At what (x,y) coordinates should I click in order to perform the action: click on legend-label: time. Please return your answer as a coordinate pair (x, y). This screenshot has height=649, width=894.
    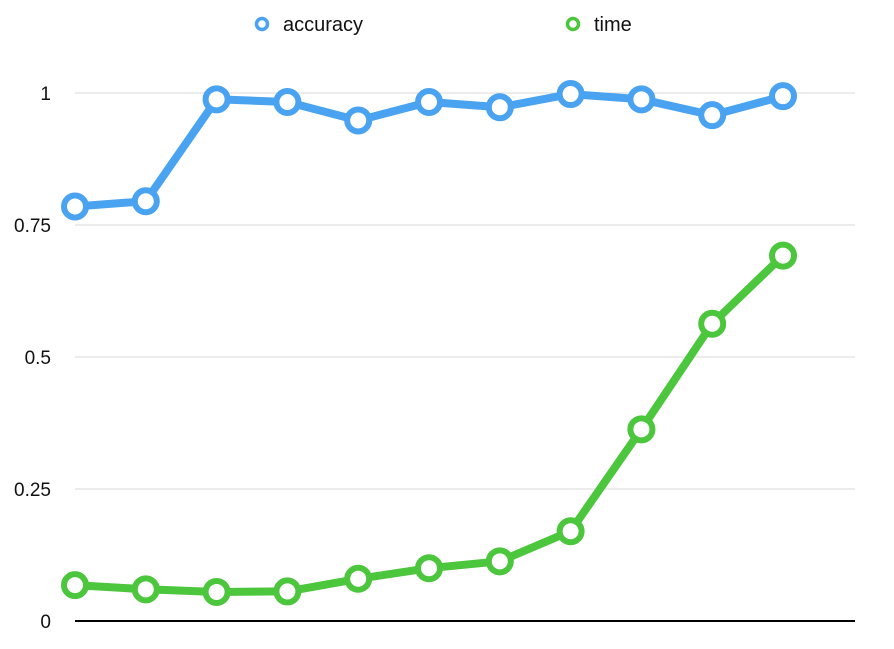
    Looking at the image, I should click on (613, 25).